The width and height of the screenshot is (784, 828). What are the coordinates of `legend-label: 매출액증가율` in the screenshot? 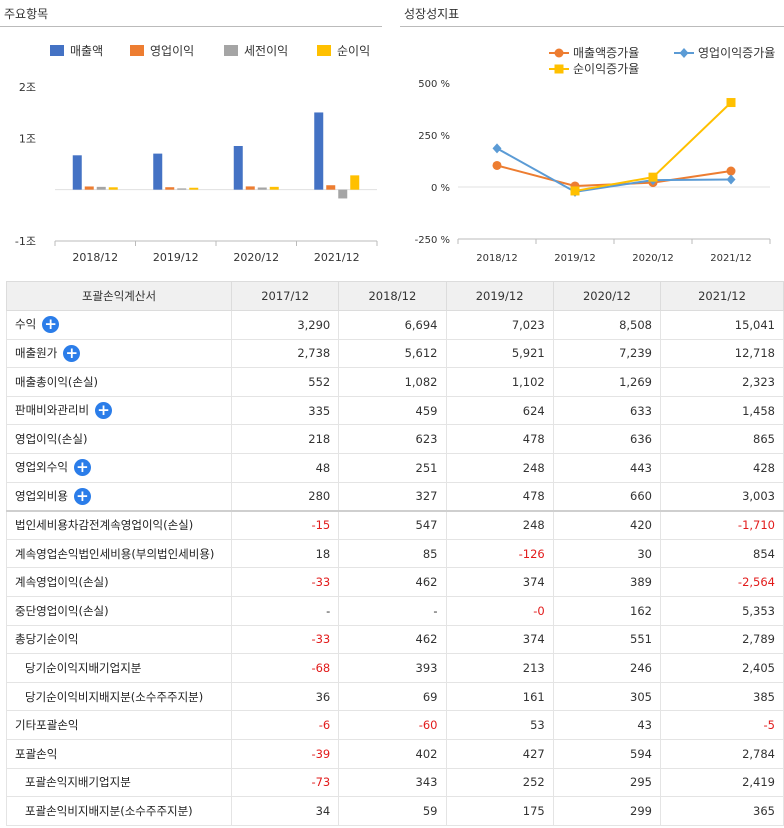 It's located at (606, 53).